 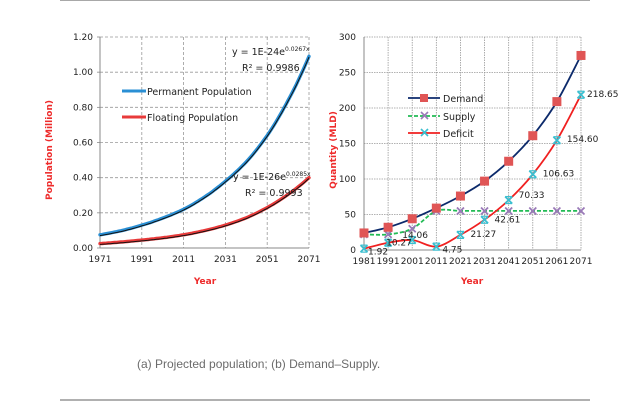 I want to click on supply-line, so click(x=472, y=222).